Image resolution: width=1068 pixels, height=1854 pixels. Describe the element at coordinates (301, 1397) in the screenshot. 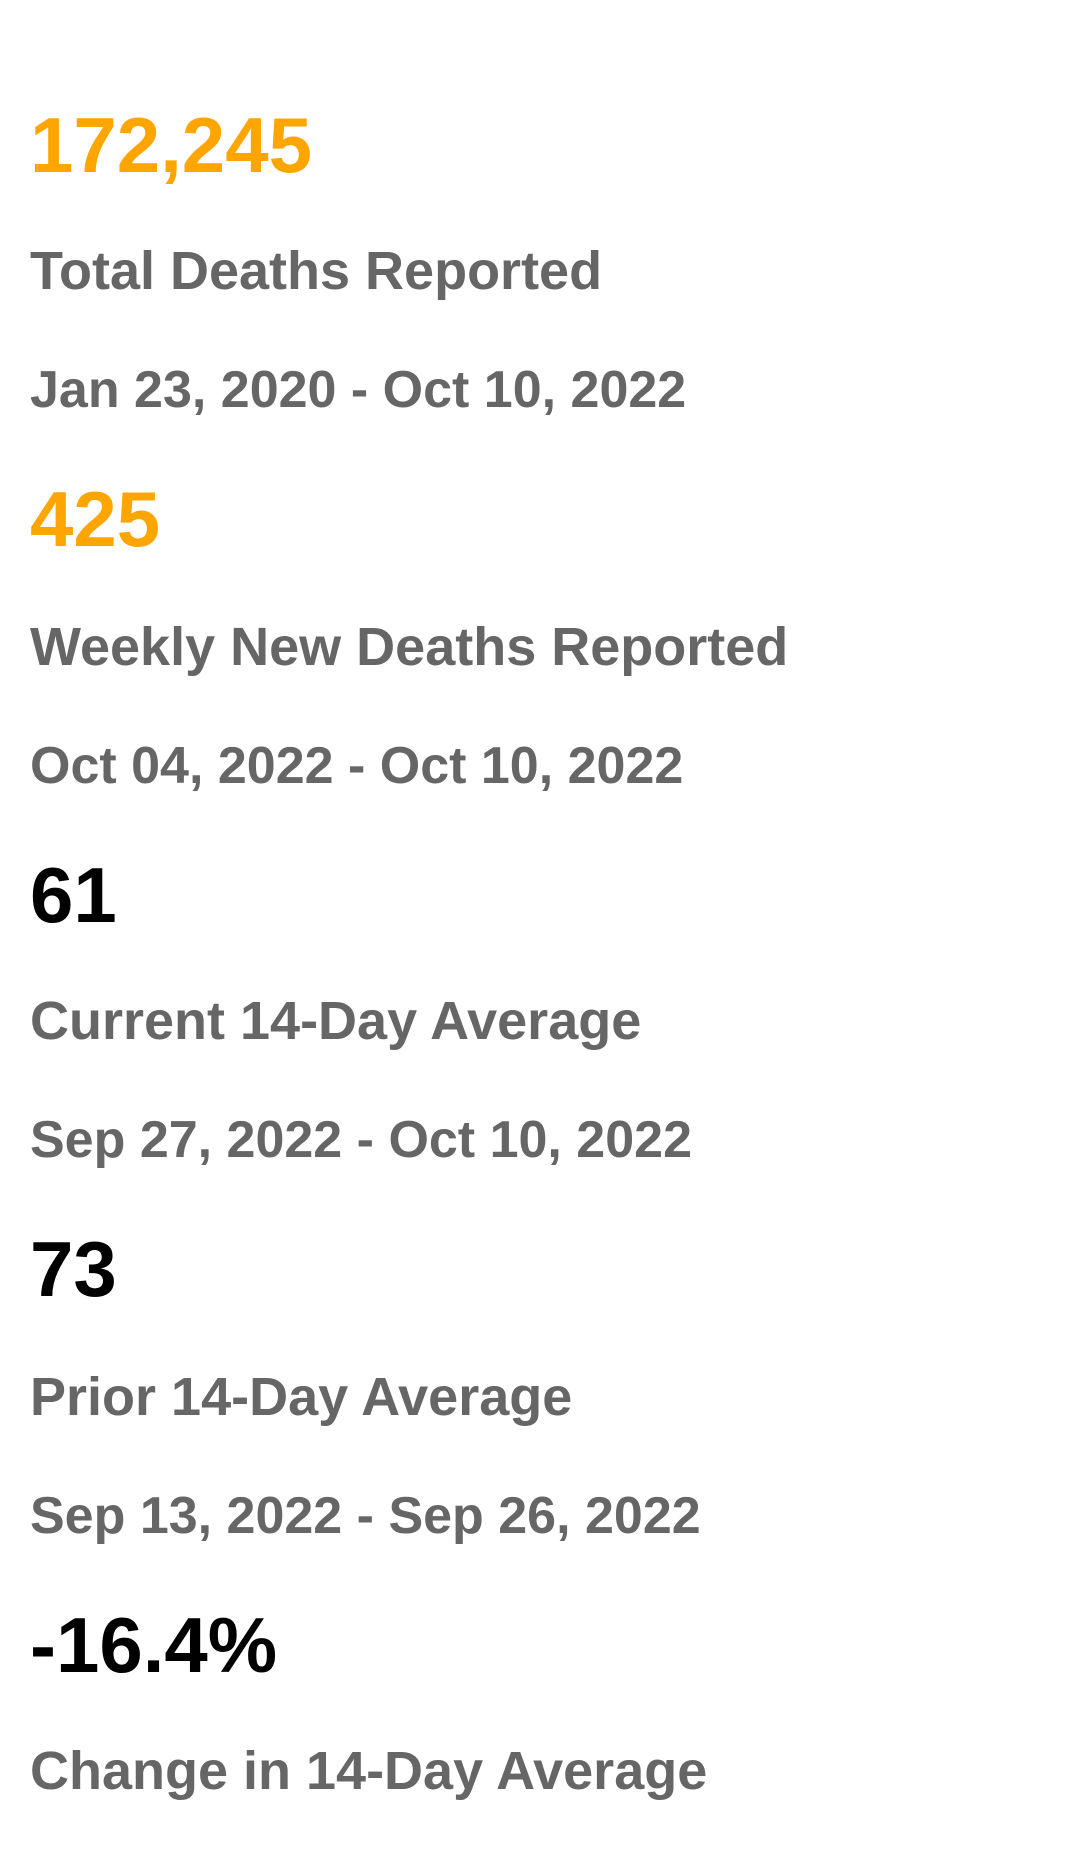

I see `prior-average-label: Prior 14-Day Average` at that location.